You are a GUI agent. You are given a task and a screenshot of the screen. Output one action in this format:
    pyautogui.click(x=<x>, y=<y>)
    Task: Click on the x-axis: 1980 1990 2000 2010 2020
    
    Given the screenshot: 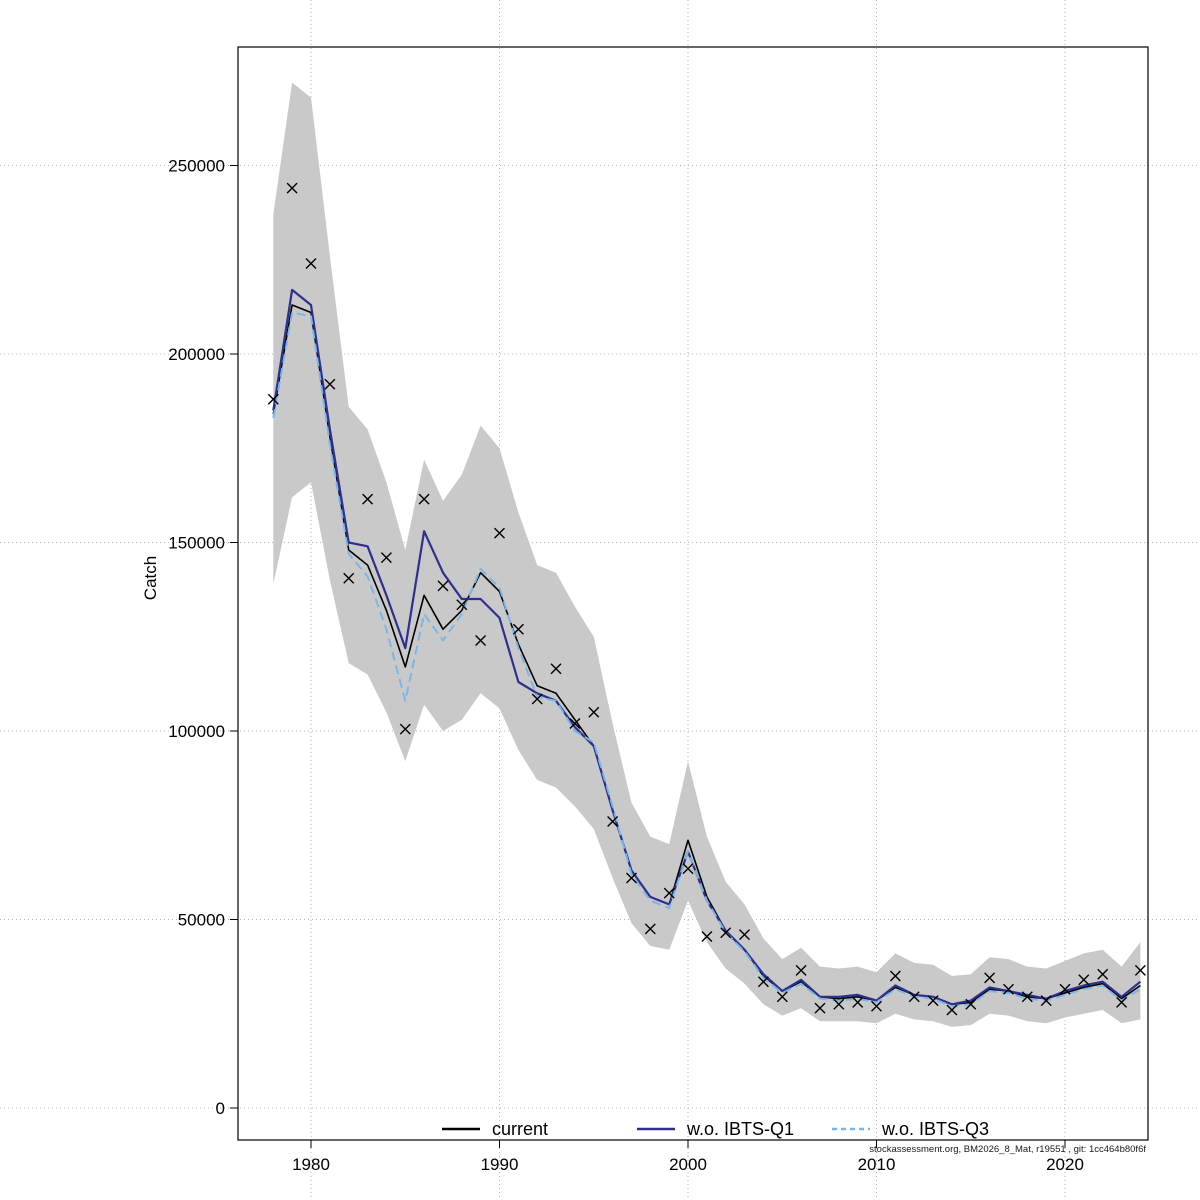 What is the action you would take?
    pyautogui.click(x=688, y=1157)
    